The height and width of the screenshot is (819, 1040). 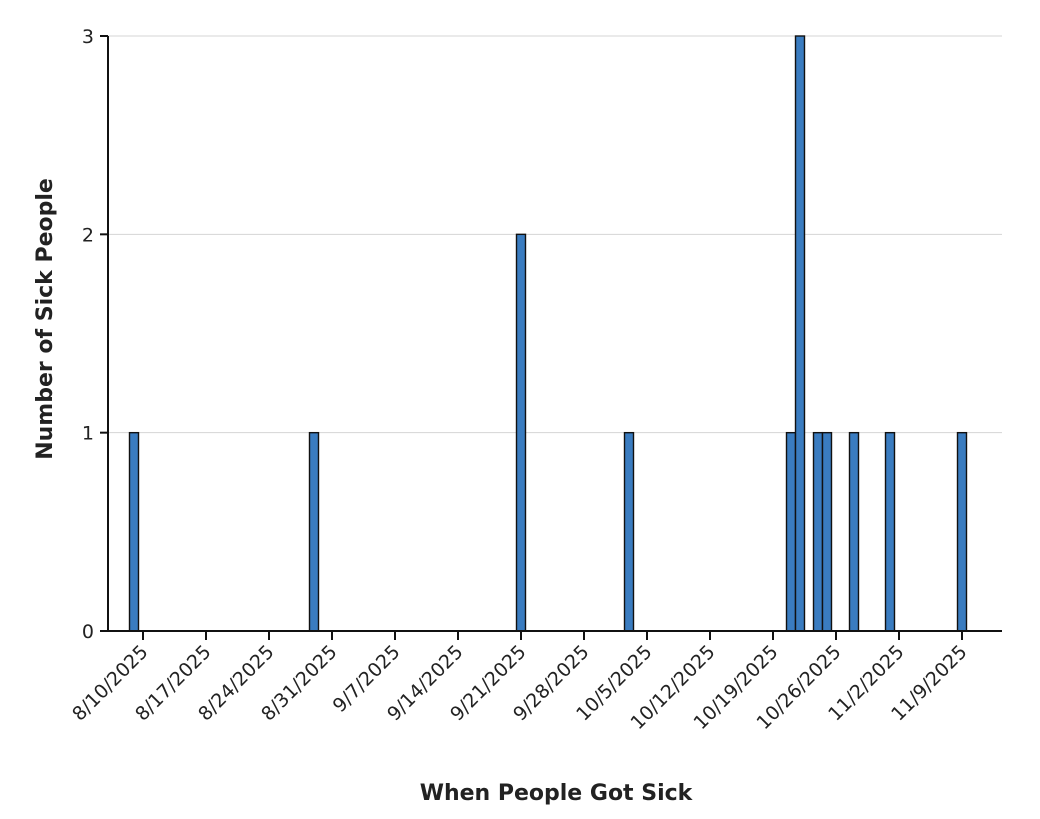 What do you see at coordinates (88, 632) in the screenshot?
I see `y-tick-label-0: 0` at bounding box center [88, 632].